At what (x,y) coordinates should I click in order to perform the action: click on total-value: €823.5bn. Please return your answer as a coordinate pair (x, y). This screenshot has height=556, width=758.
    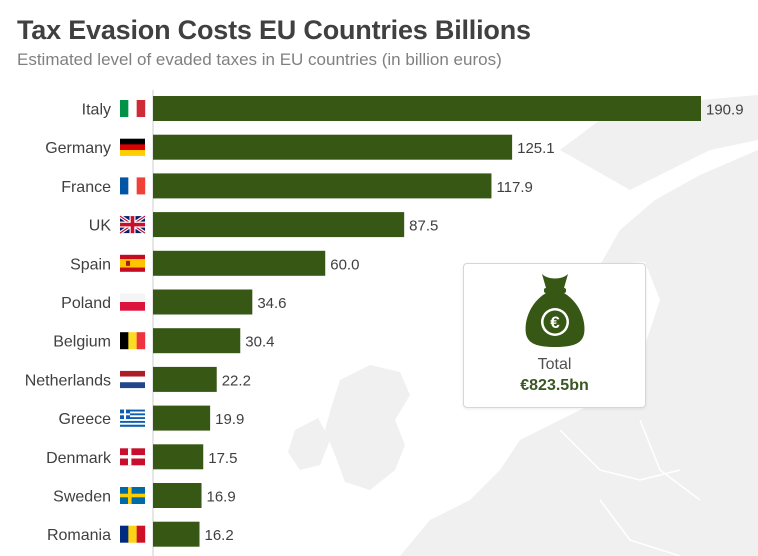
    Looking at the image, I should click on (554, 385).